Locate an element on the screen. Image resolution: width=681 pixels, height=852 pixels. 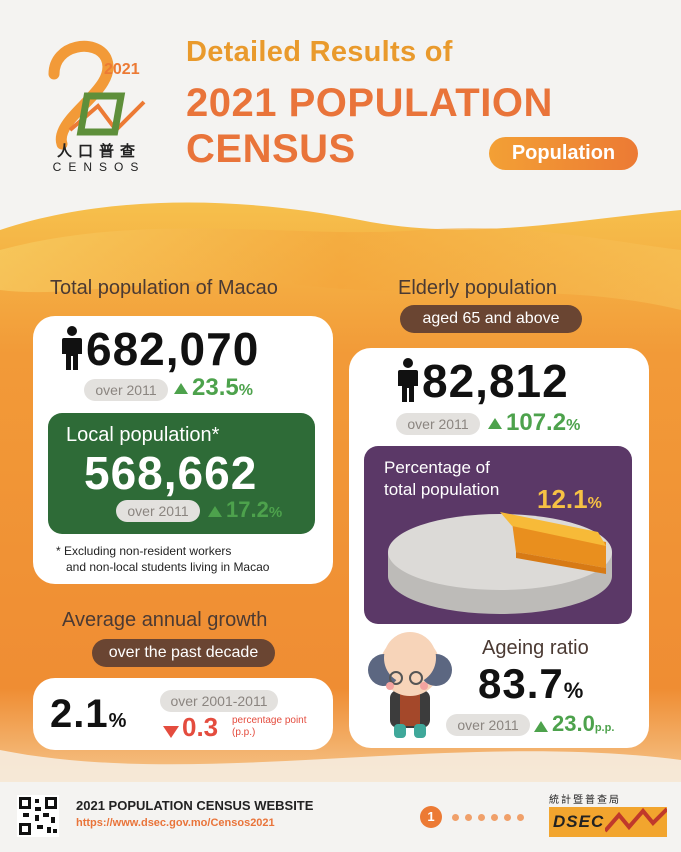
growth-change: 0.3 is located at coordinates (190, 727).